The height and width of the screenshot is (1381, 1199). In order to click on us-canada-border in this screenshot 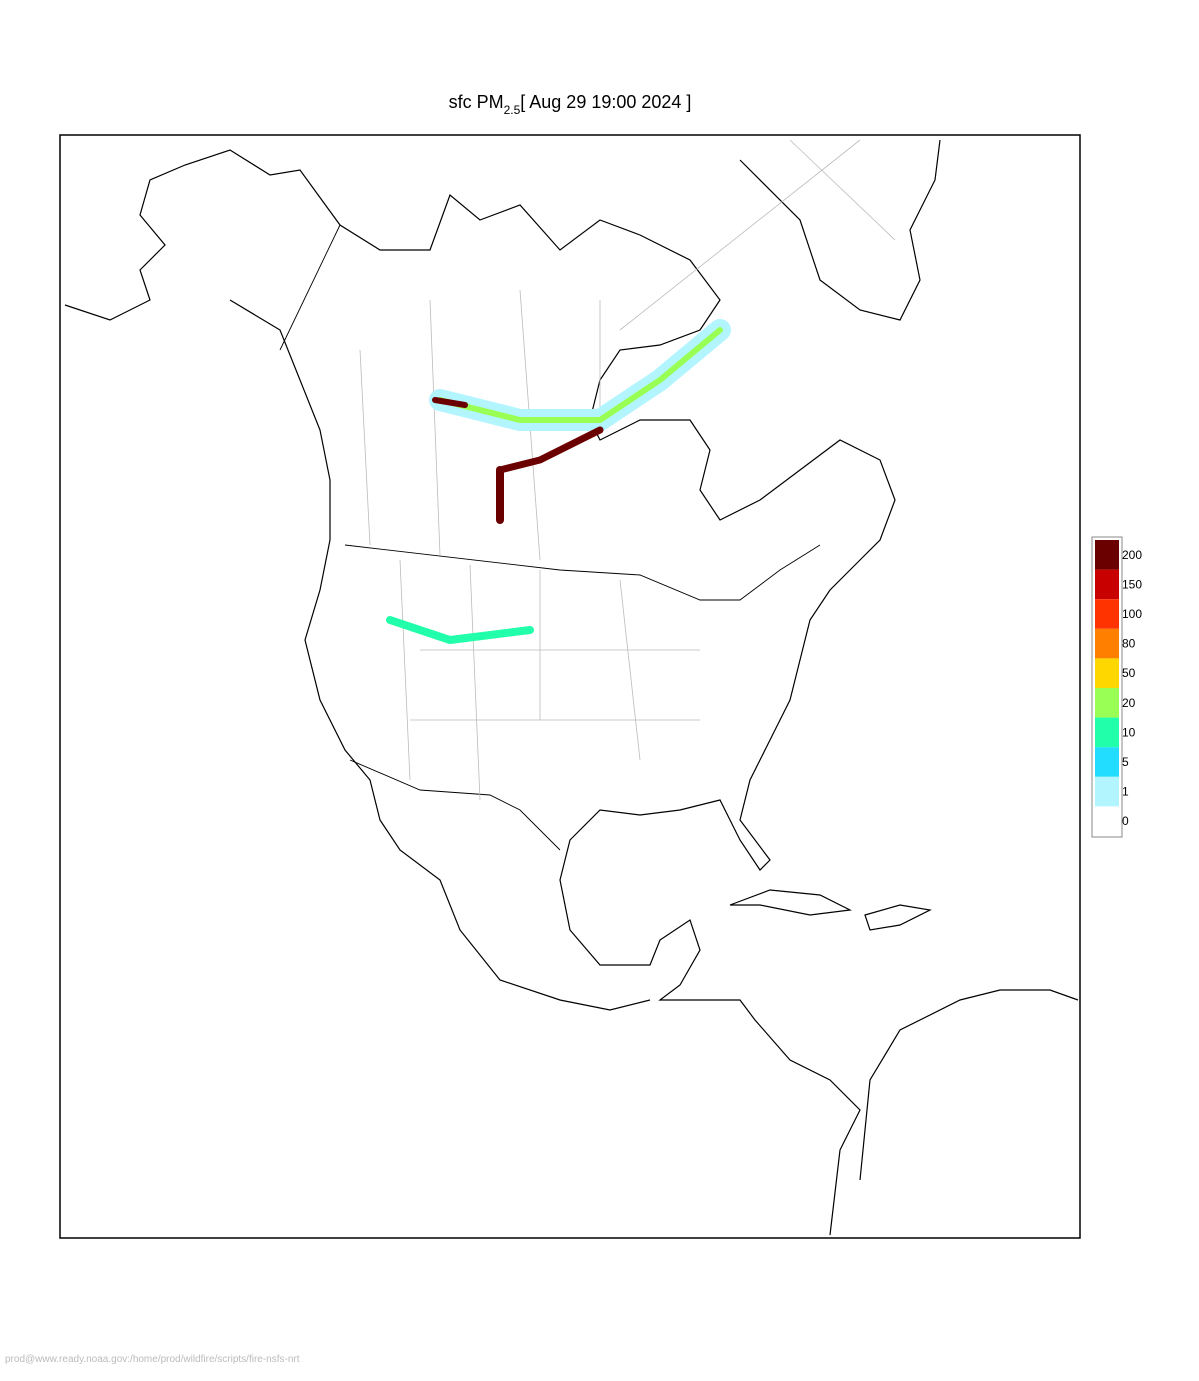, I will do `click(550, 412)`.